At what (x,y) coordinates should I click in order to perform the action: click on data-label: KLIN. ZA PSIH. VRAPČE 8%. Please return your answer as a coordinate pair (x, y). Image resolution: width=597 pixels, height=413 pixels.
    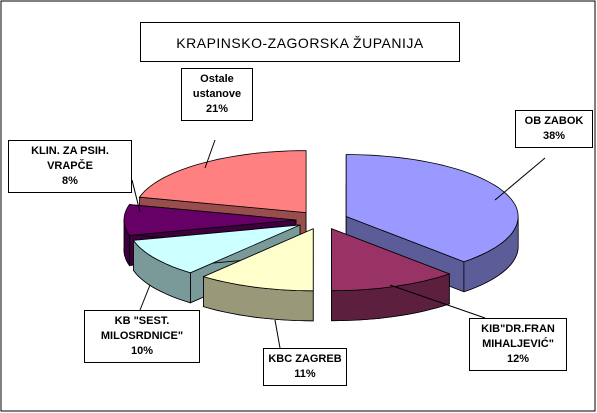
    Looking at the image, I should click on (70, 166).